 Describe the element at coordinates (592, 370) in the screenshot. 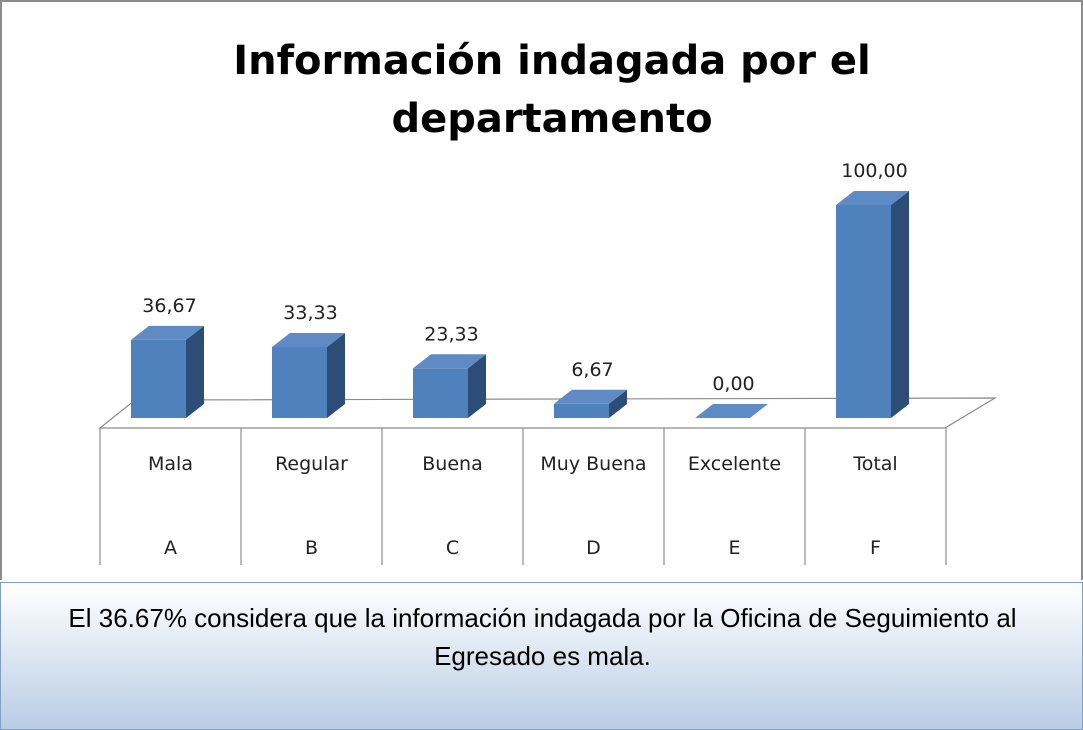

I see `value-label: 6,67` at that location.